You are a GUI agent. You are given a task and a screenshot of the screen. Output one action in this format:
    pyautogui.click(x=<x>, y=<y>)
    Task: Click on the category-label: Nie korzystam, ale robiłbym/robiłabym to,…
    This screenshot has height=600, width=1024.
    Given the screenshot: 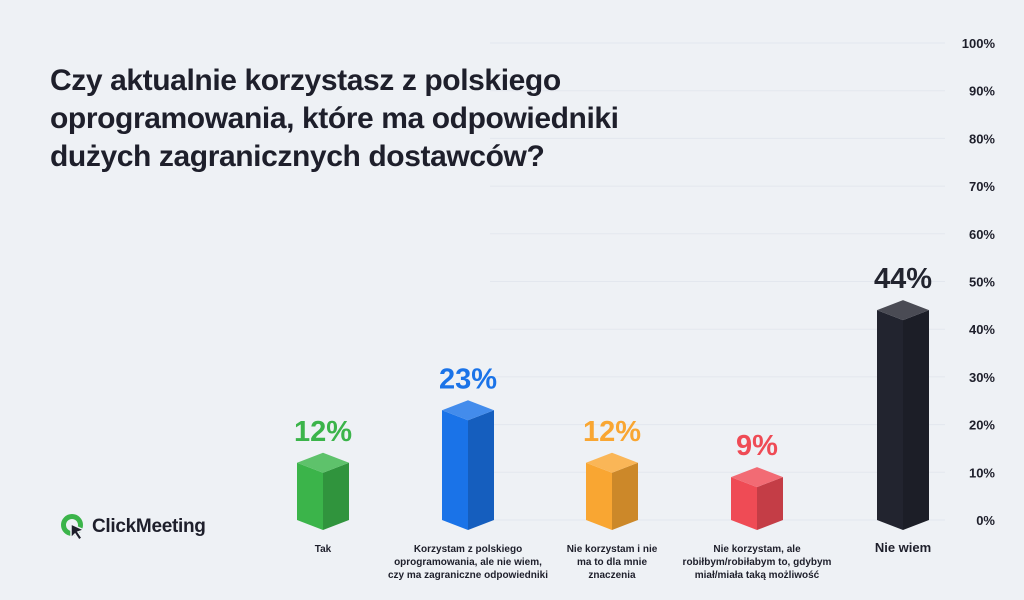 What is the action you would take?
    pyautogui.click(x=757, y=562)
    